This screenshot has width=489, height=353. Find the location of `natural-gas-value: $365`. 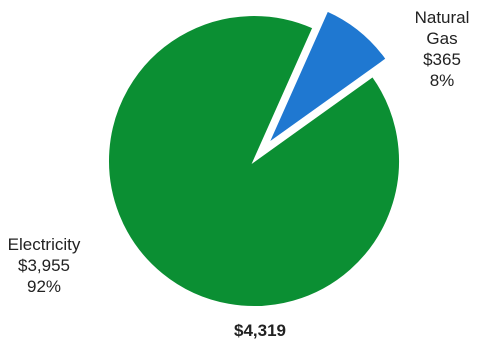

natural-gas-value: $365 is located at coordinates (442, 59).